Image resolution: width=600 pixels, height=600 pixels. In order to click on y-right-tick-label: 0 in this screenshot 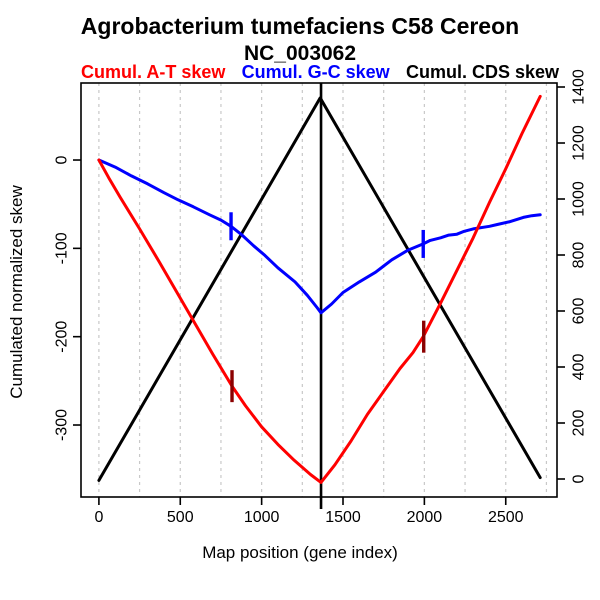, I will do `click(579, 478)`.